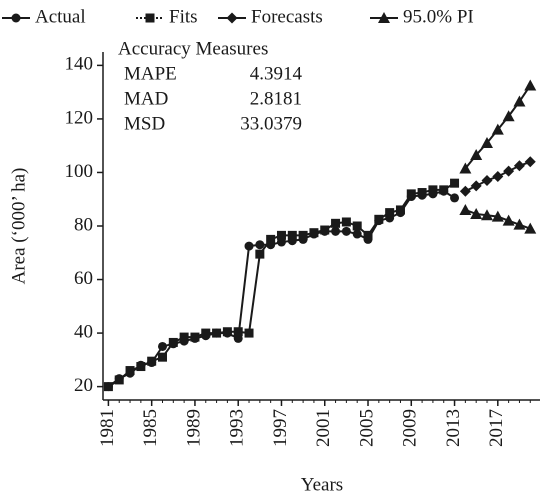  I want to click on y-tick-label: 120, so click(79, 117).